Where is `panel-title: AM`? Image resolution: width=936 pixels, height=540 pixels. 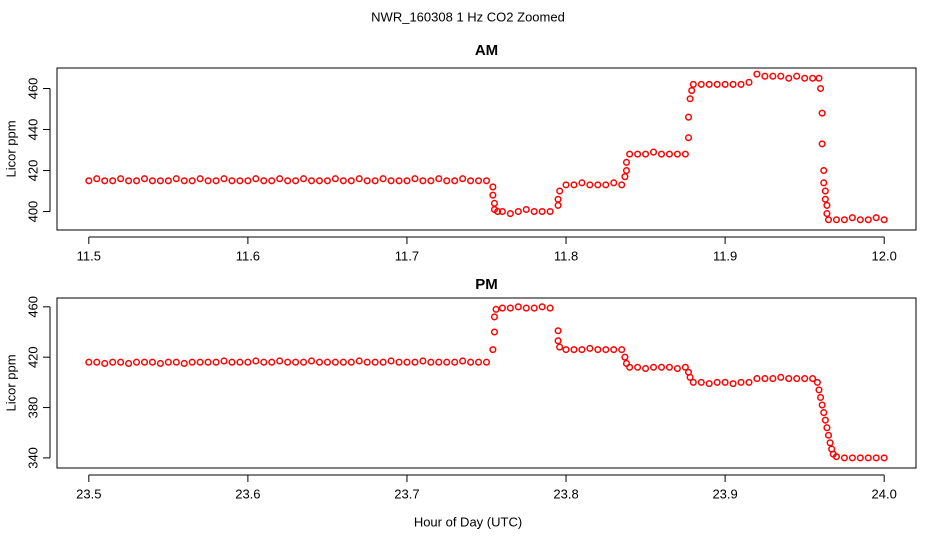 panel-title: AM is located at coordinates (486, 50).